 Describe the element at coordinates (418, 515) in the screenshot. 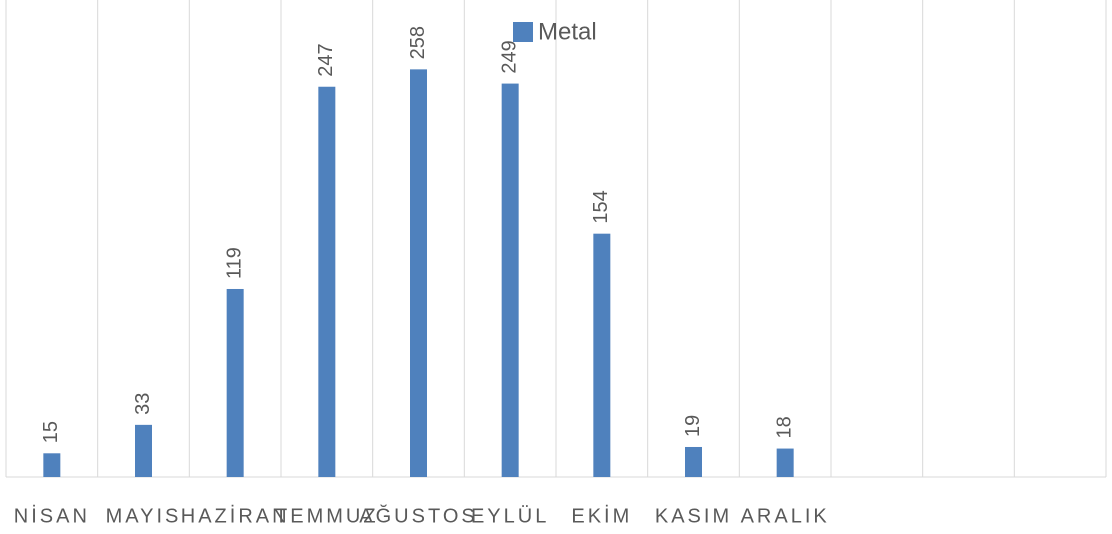

I see `x-tick-label: AĞUSTOS` at that location.